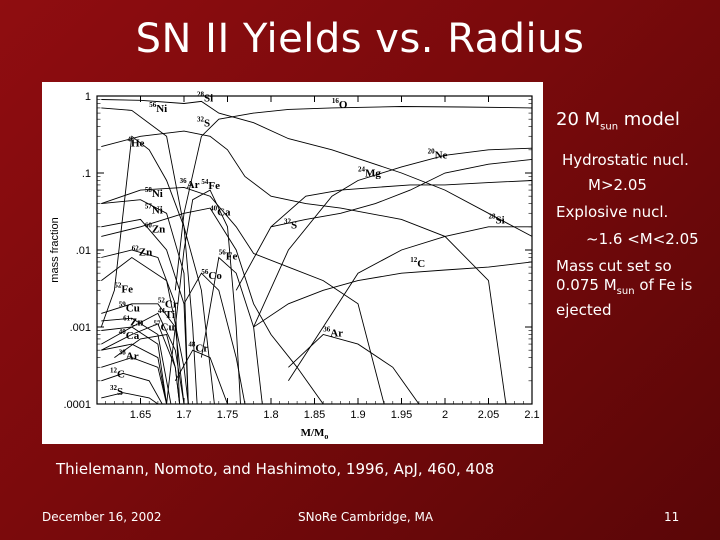 The height and width of the screenshot is (540, 720). I want to click on series-line-40ca-outer, so click(134, 373).